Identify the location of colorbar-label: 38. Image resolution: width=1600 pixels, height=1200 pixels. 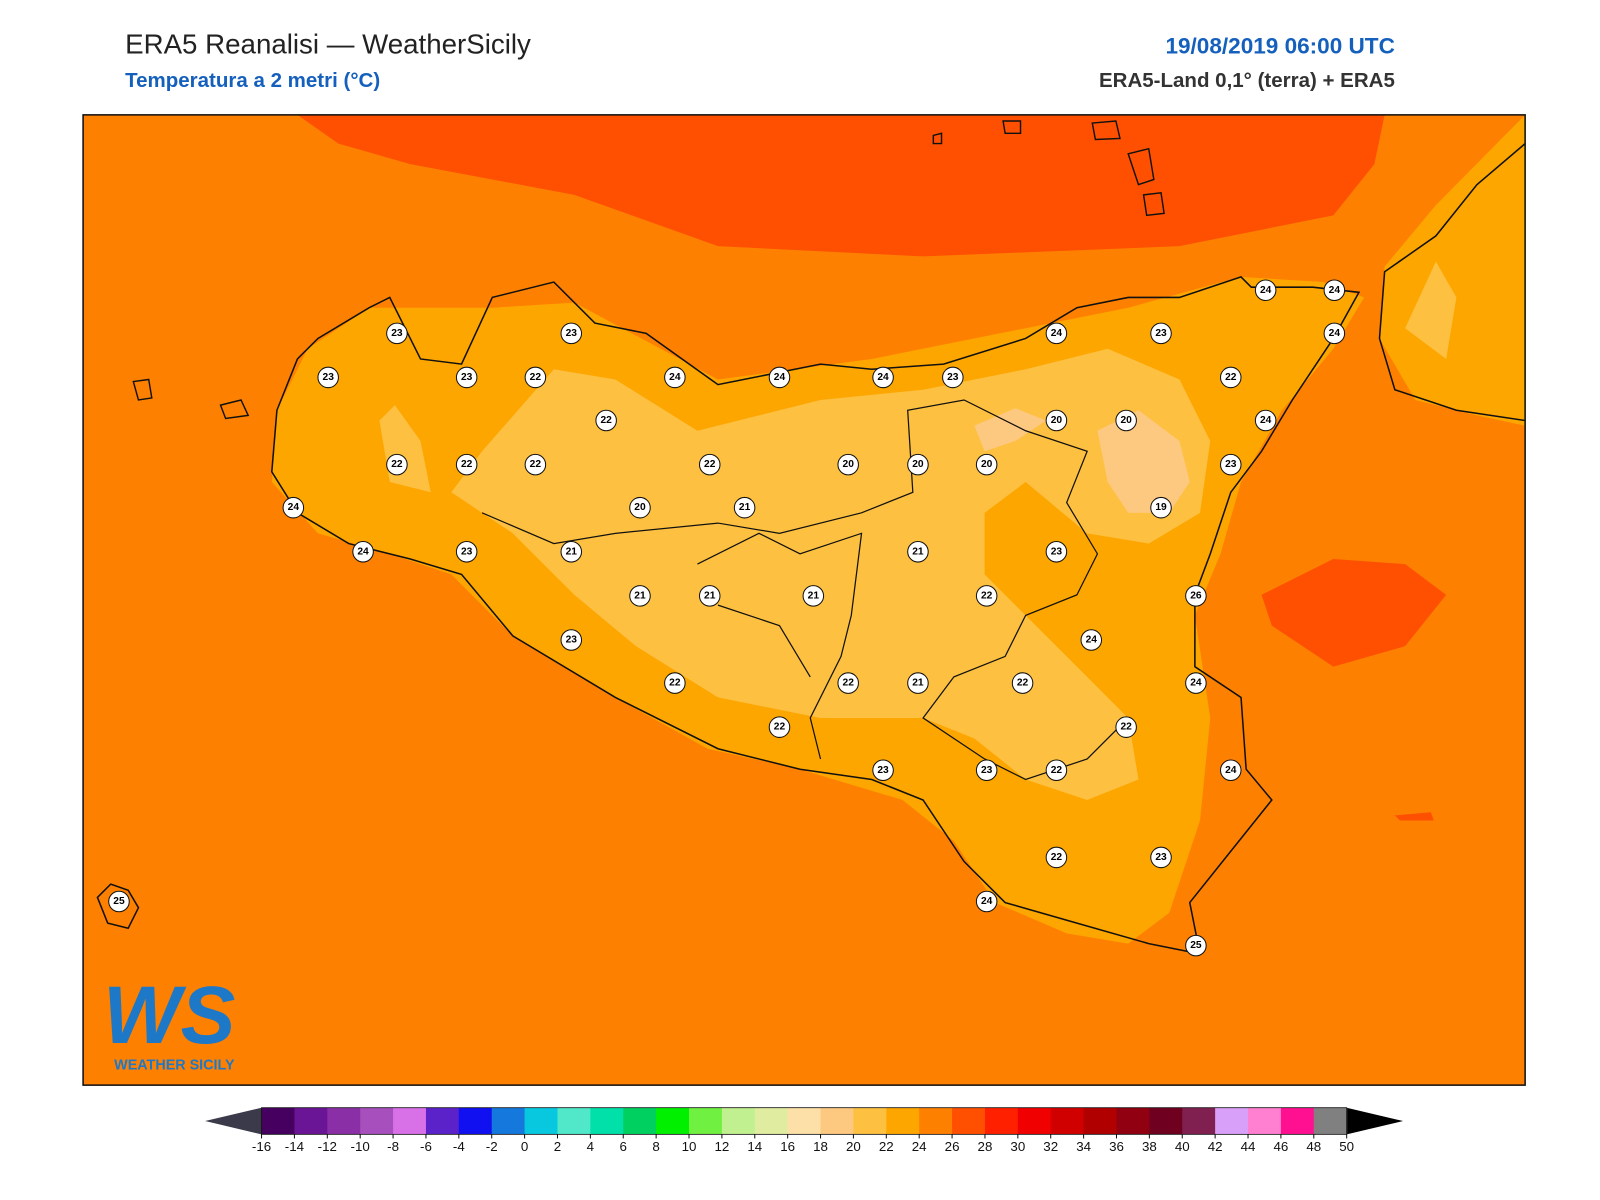
(1149, 1146).